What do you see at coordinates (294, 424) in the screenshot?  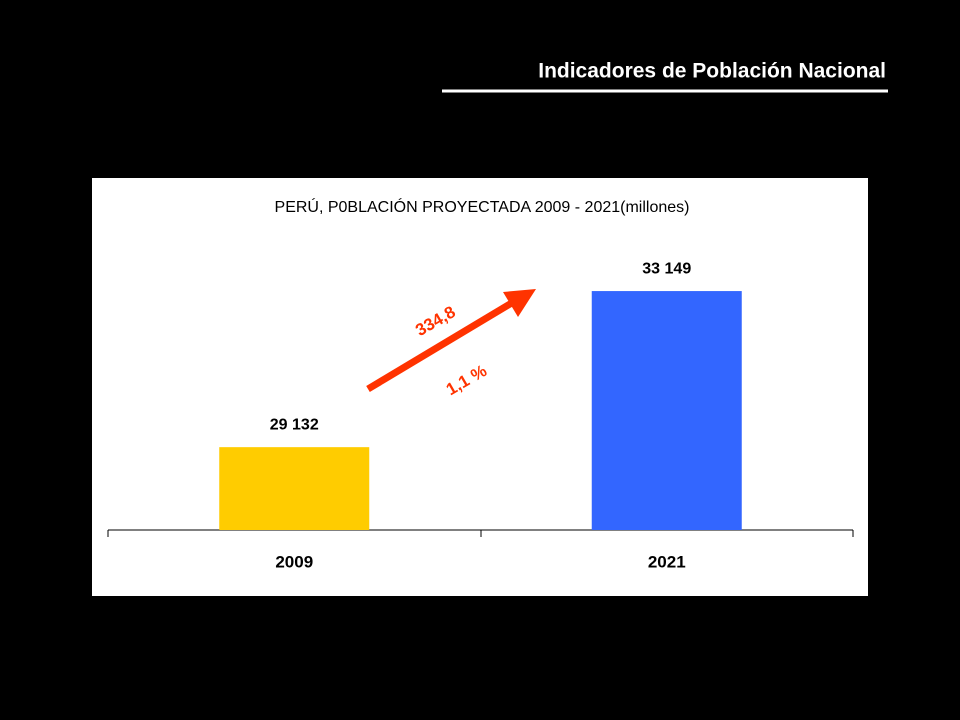 I see `value-label: 29 132` at bounding box center [294, 424].